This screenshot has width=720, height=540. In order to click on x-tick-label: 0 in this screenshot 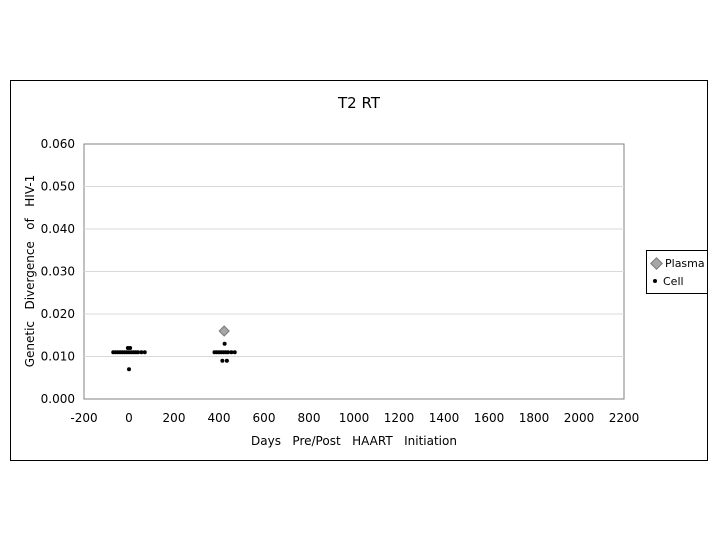, I will do `click(129, 418)`.